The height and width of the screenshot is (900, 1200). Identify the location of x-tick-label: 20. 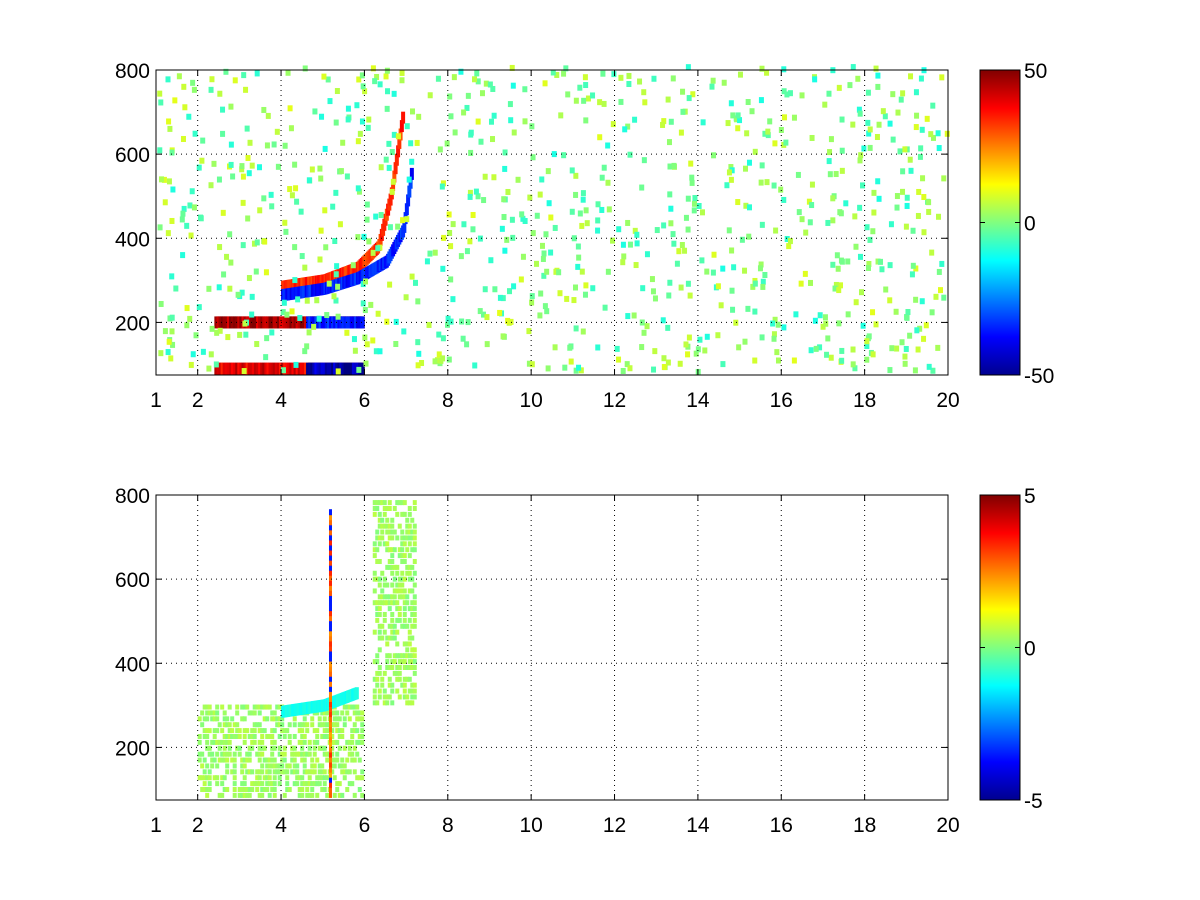
(947, 825).